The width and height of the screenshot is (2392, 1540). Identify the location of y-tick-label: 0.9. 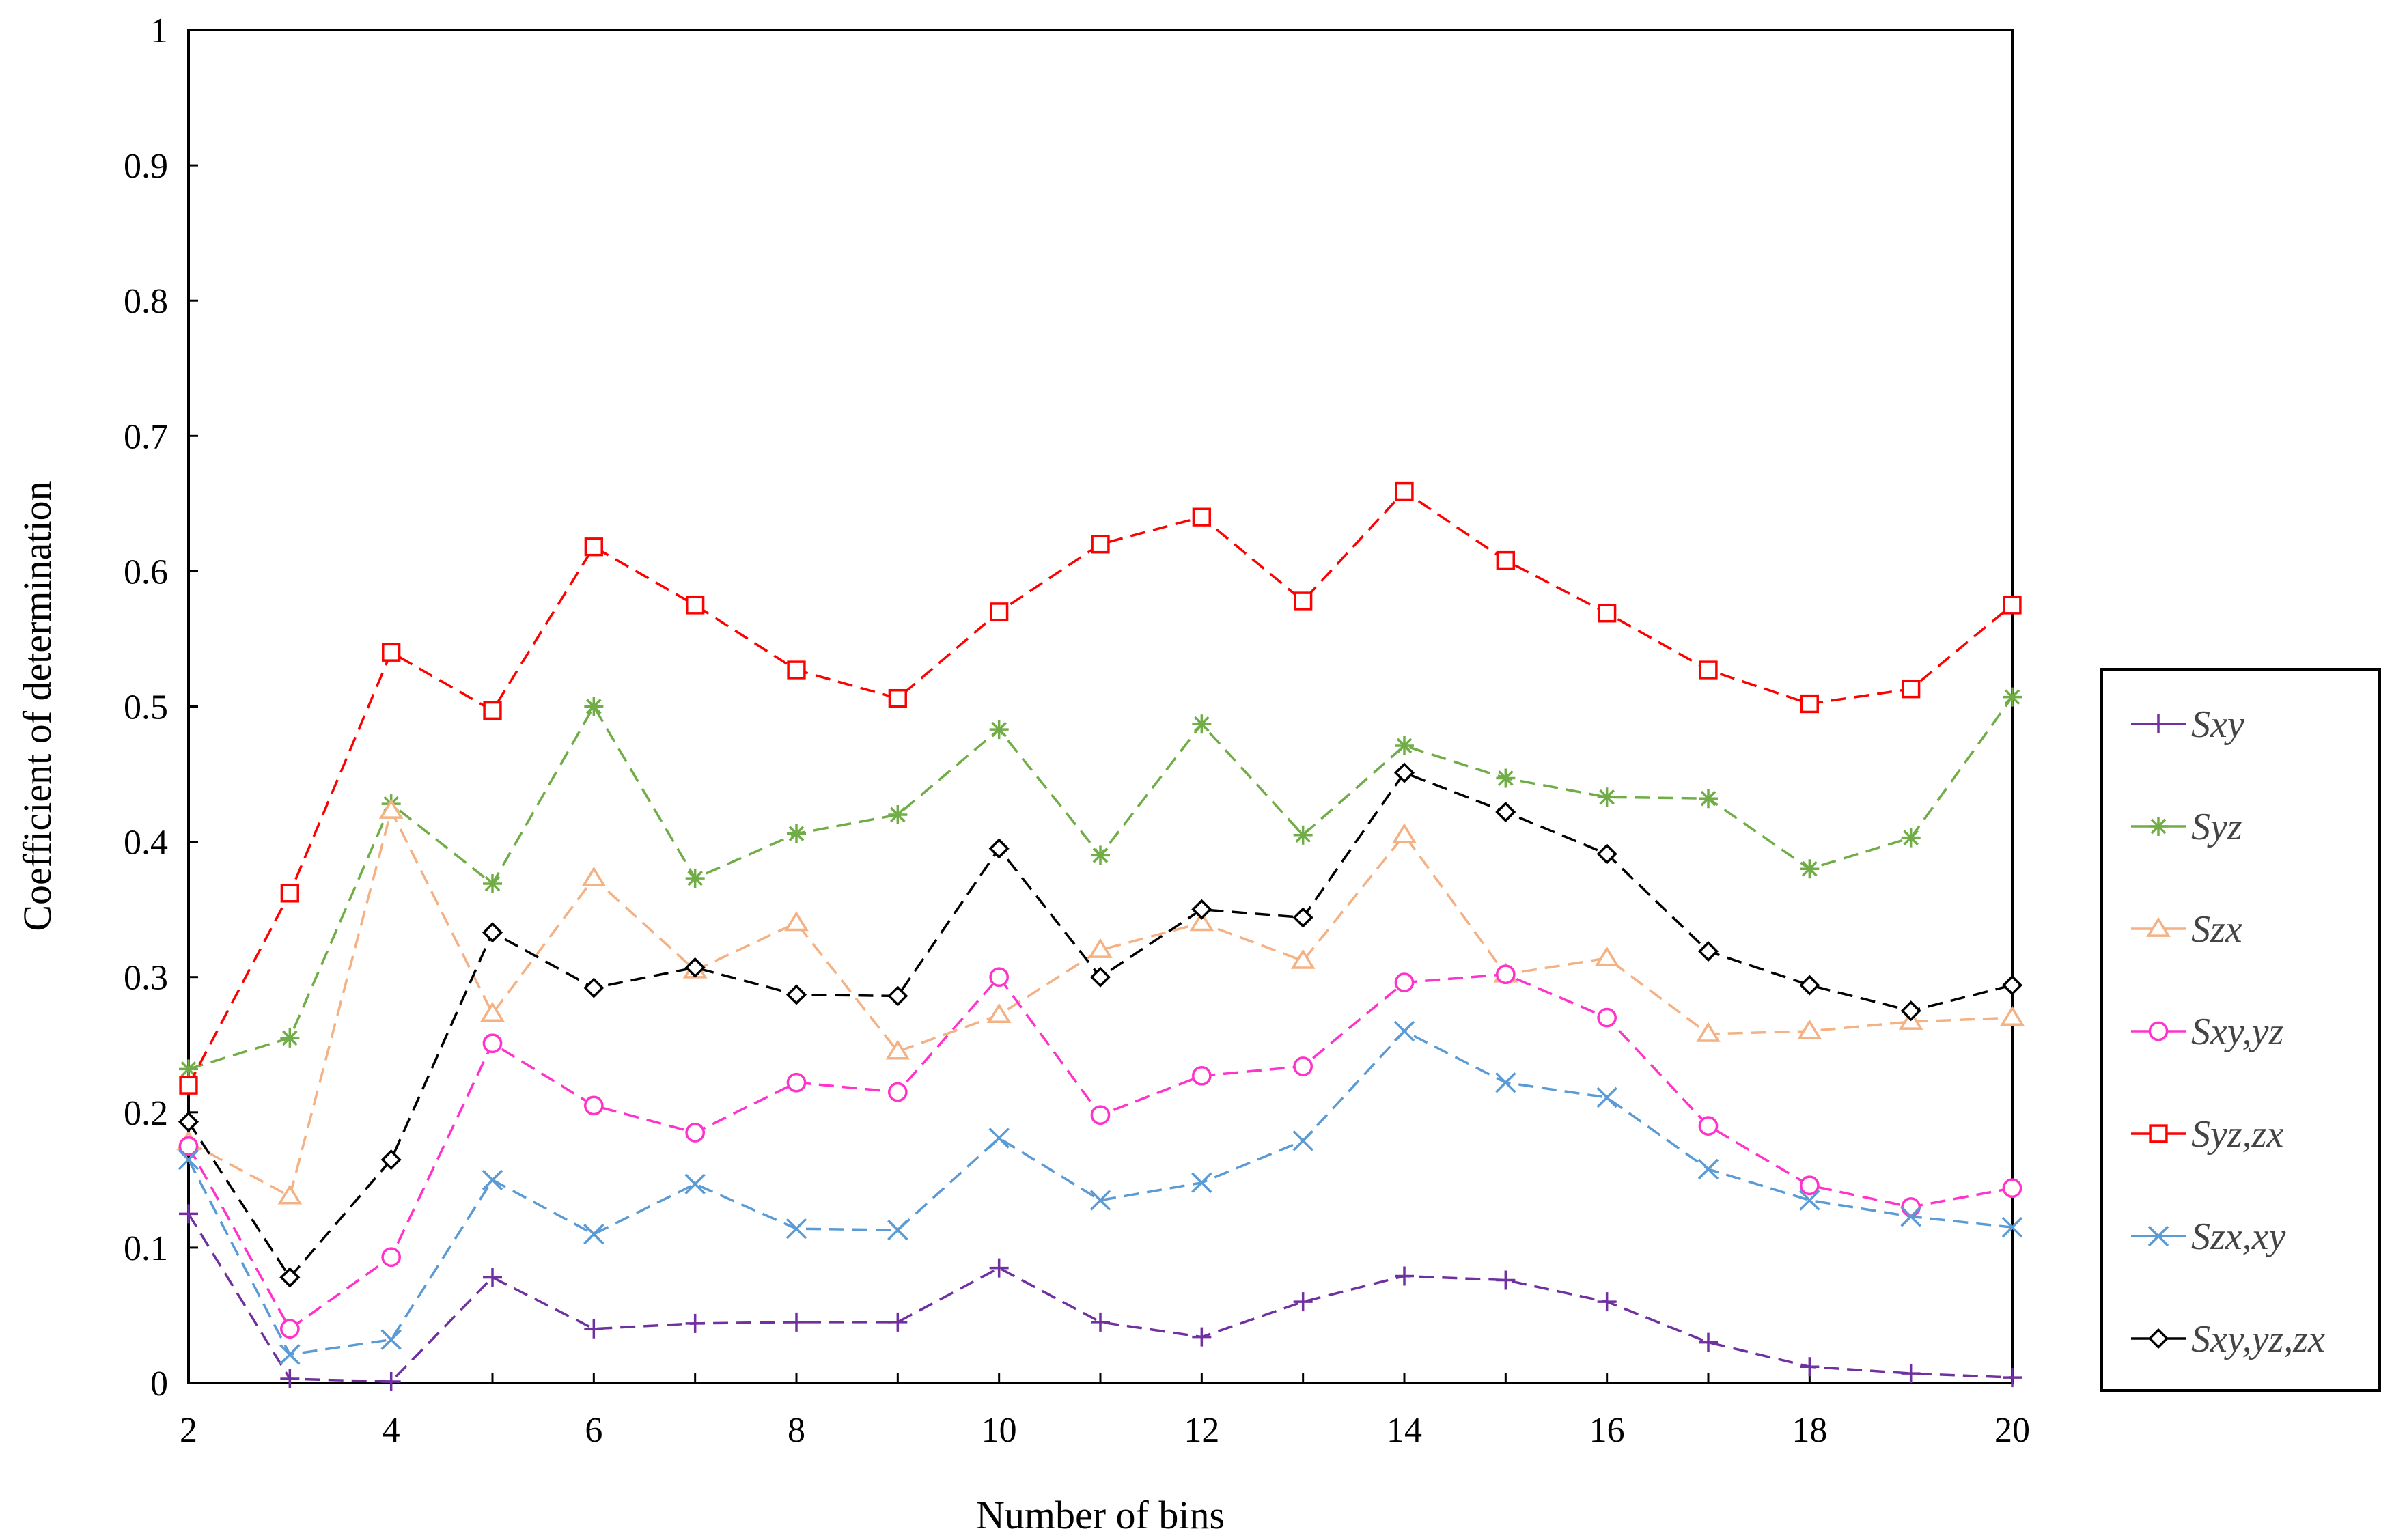
(146, 166).